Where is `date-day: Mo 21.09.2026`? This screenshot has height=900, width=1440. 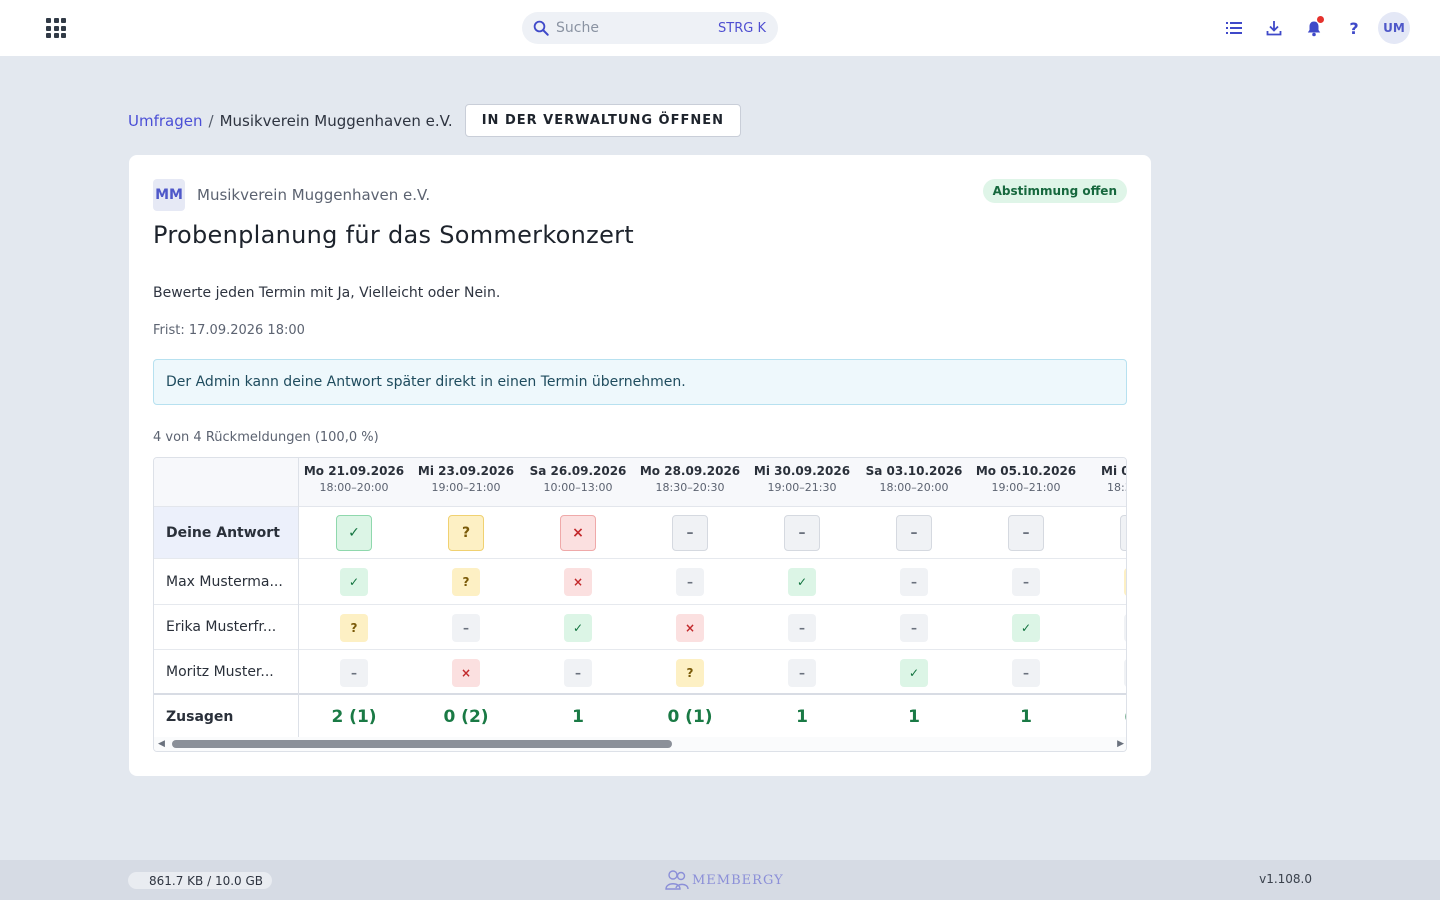
date-day: Mo 21.09.2026 is located at coordinates (354, 471).